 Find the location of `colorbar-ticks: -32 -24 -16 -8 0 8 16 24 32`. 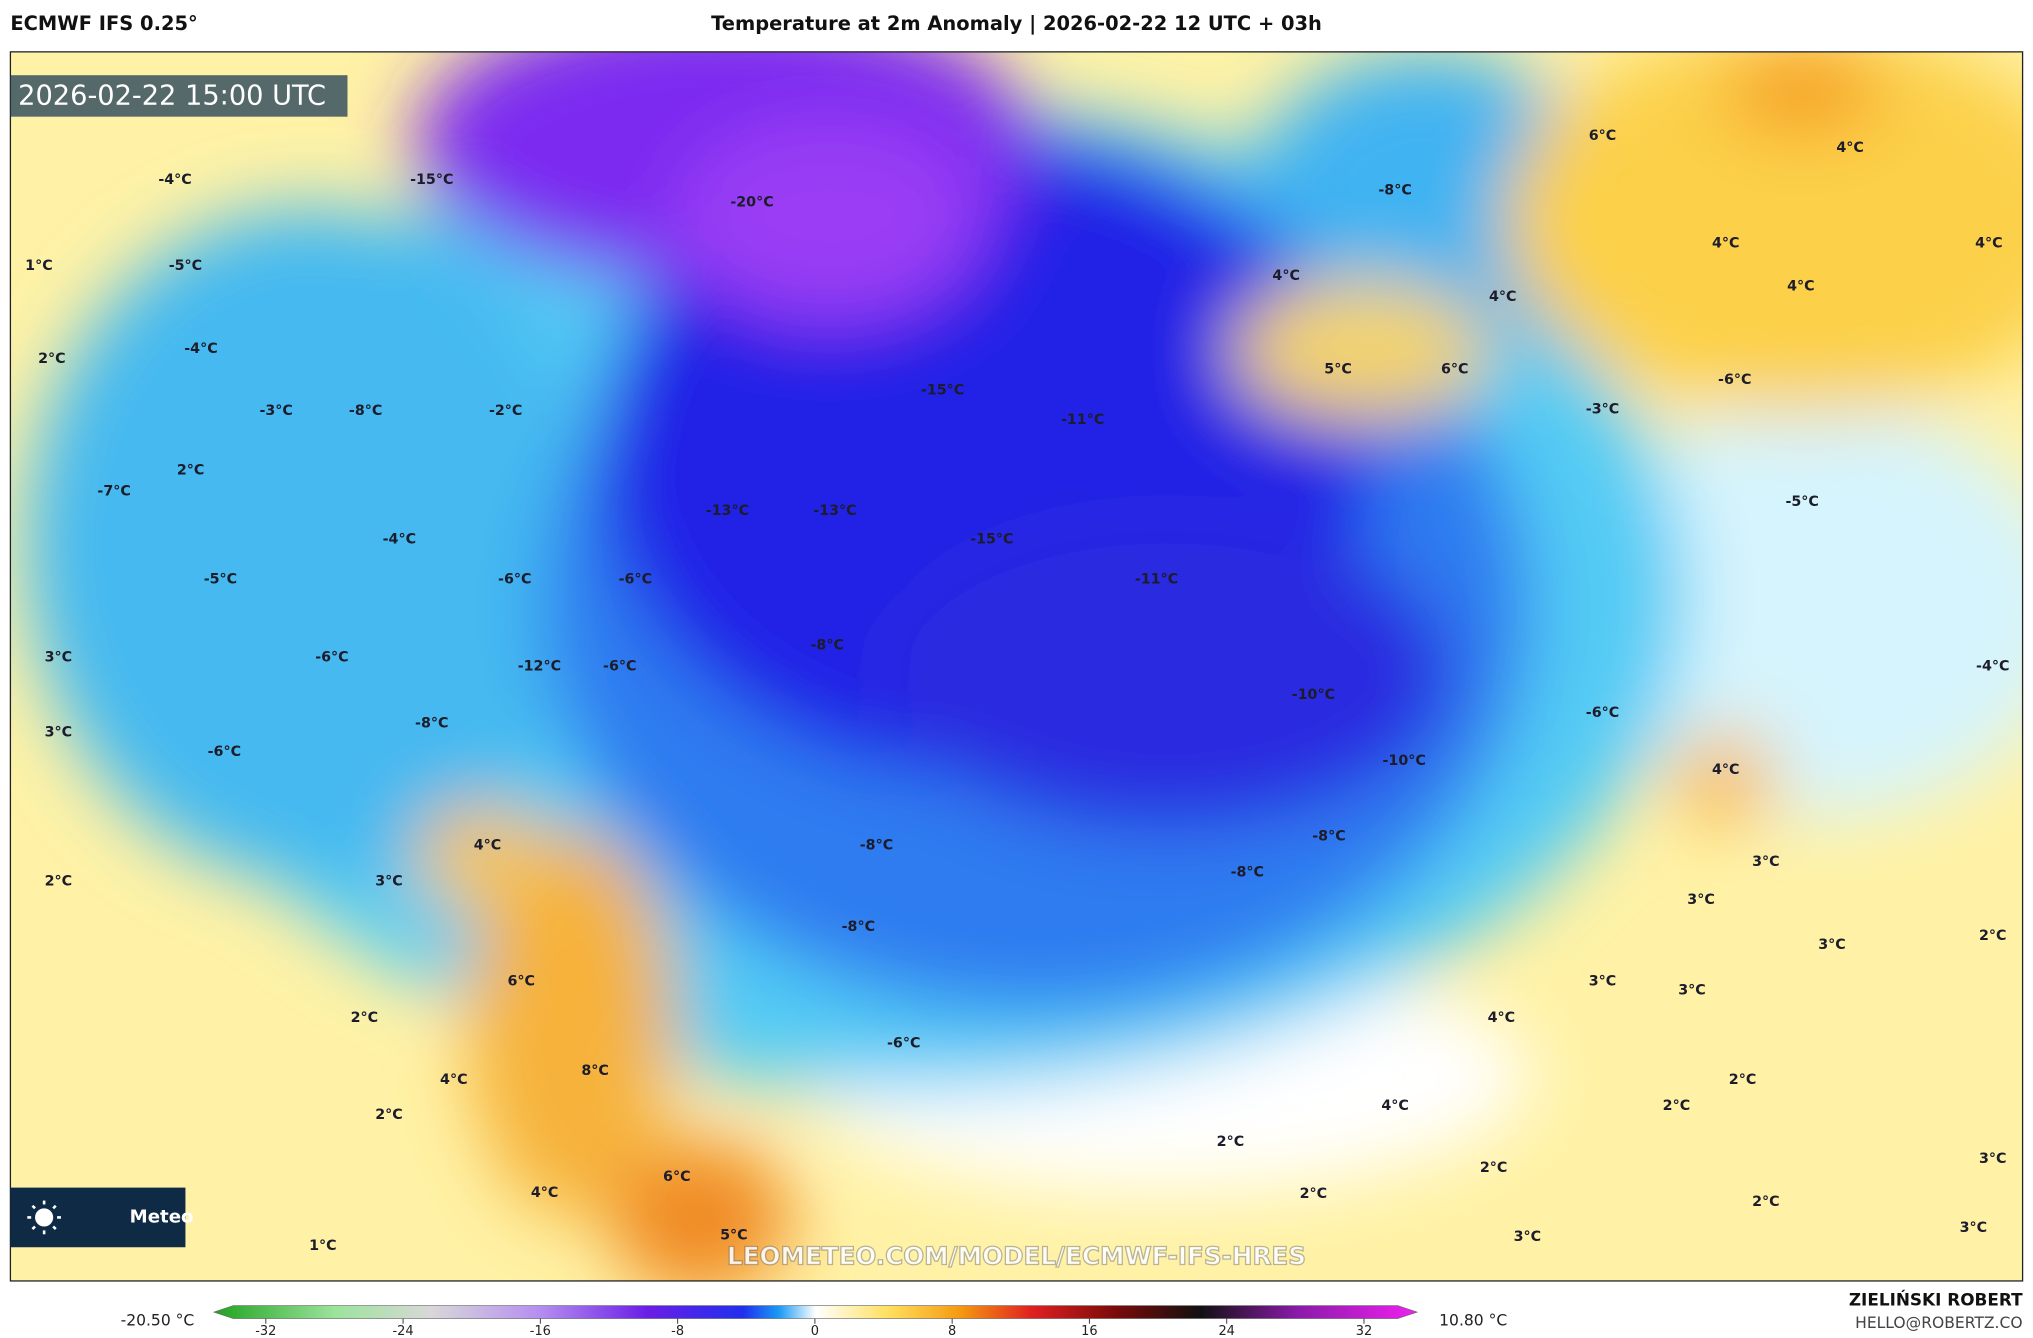

colorbar-ticks: -32 -24 -16 -8 0 8 16 24 32 is located at coordinates (813, 1328).